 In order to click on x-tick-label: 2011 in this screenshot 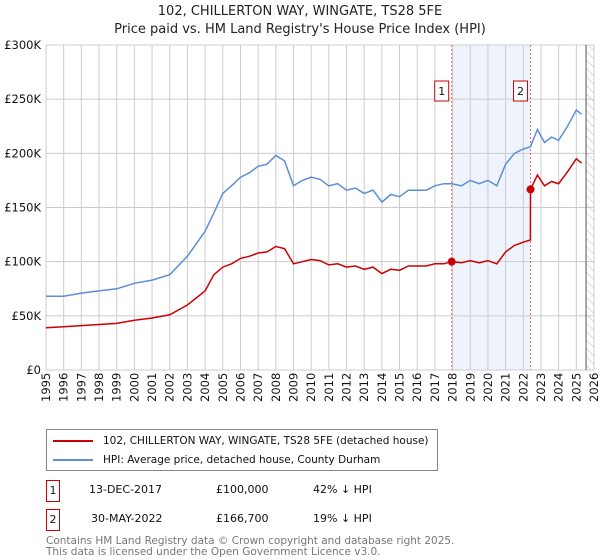, I will do `click(329, 387)`.